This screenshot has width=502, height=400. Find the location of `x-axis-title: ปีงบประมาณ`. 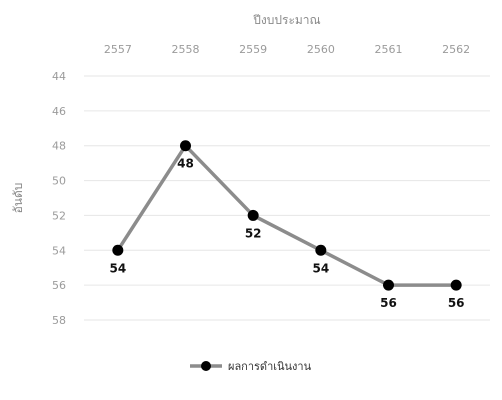

x-axis-title: ปีงบประมาณ is located at coordinates (287, 20).